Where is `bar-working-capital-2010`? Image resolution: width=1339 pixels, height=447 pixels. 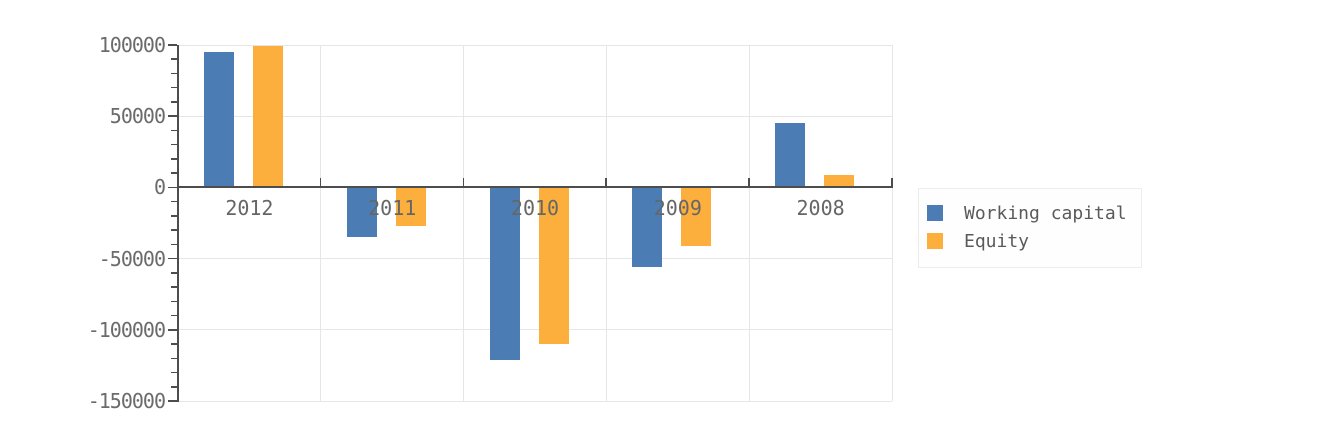 bar-working-capital-2010 is located at coordinates (504, 273).